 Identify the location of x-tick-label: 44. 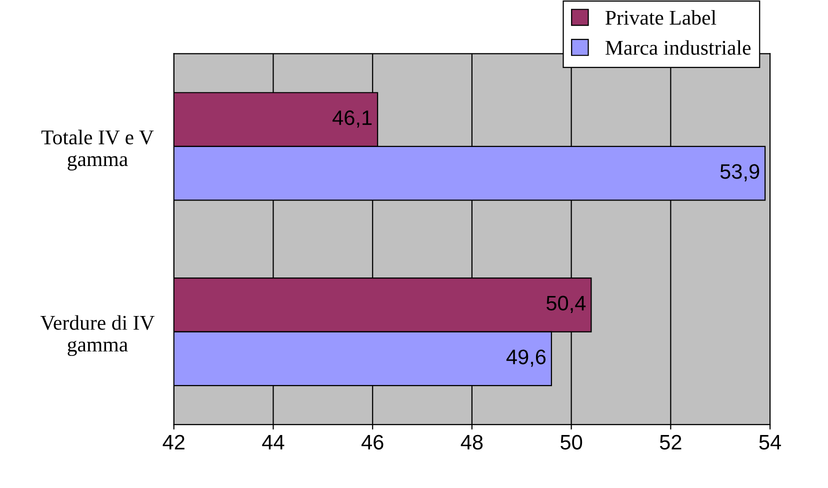
(273, 442).